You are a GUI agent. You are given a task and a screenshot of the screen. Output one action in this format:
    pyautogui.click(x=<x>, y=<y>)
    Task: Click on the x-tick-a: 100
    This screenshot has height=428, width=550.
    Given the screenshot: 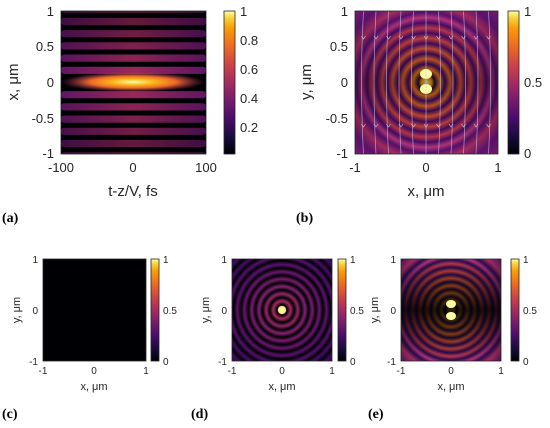 What is the action you would take?
    pyautogui.click(x=206, y=167)
    